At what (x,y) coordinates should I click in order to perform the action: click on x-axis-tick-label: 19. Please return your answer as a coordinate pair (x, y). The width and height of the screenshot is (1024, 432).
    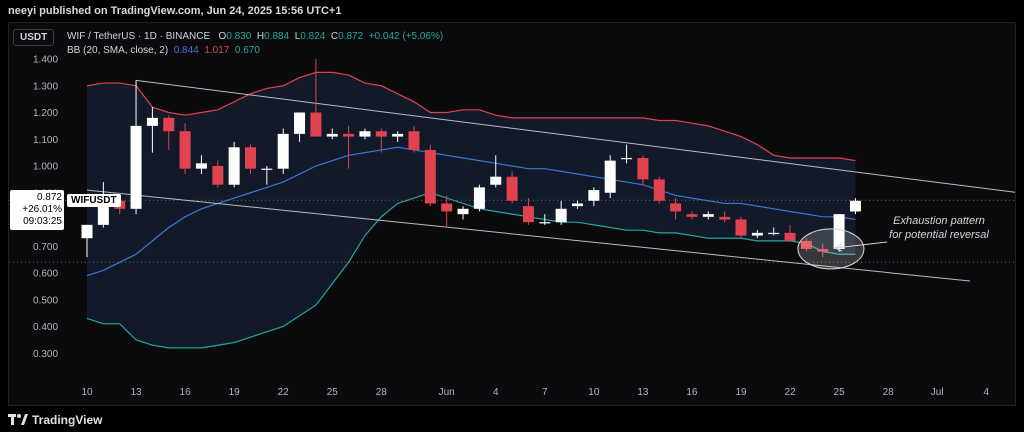
    Looking at the image, I should click on (235, 392).